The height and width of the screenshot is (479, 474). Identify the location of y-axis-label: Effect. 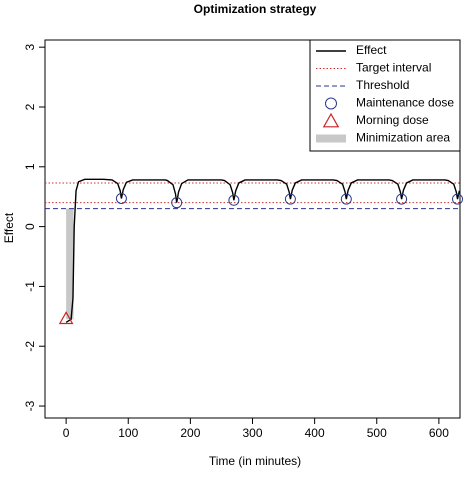
(9, 227).